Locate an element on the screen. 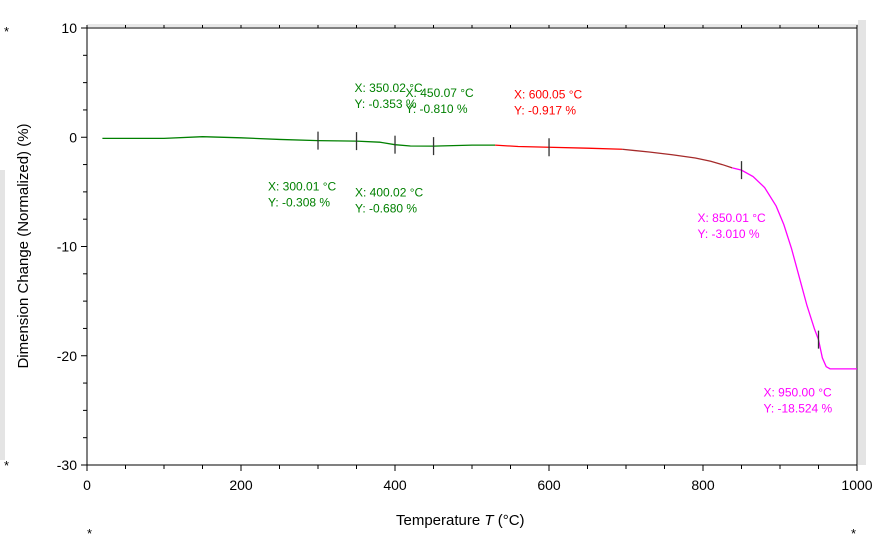 The height and width of the screenshot is (540, 880). x-tick-label: 800 is located at coordinates (703, 485).